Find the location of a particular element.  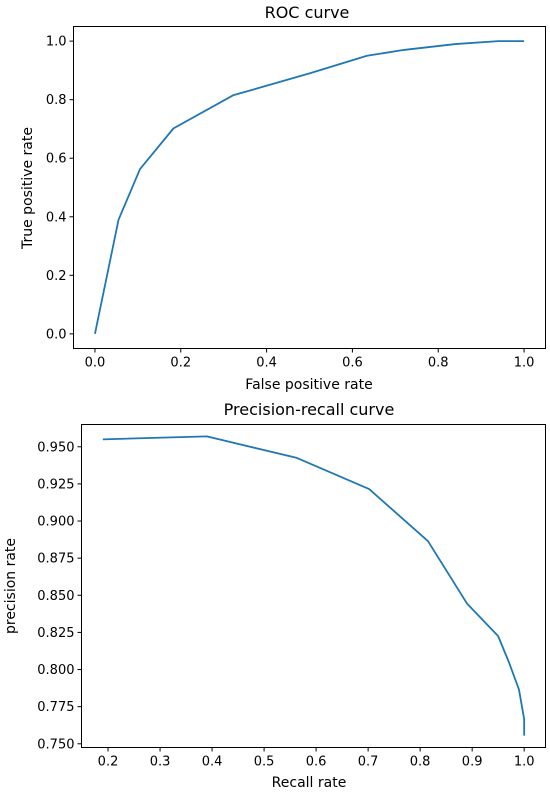

roc-x-tick-label: 0.4 is located at coordinates (266, 363).